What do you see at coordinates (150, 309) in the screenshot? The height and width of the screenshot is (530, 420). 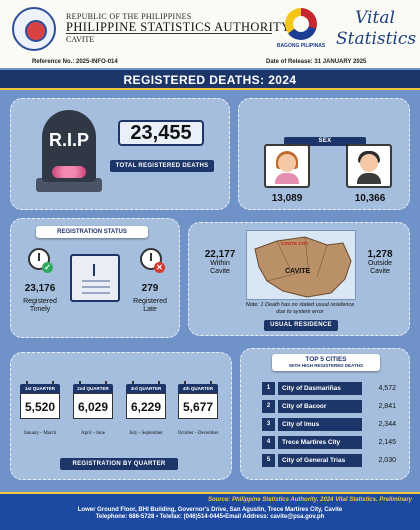 I see `late-label-line-2: Late` at bounding box center [150, 309].